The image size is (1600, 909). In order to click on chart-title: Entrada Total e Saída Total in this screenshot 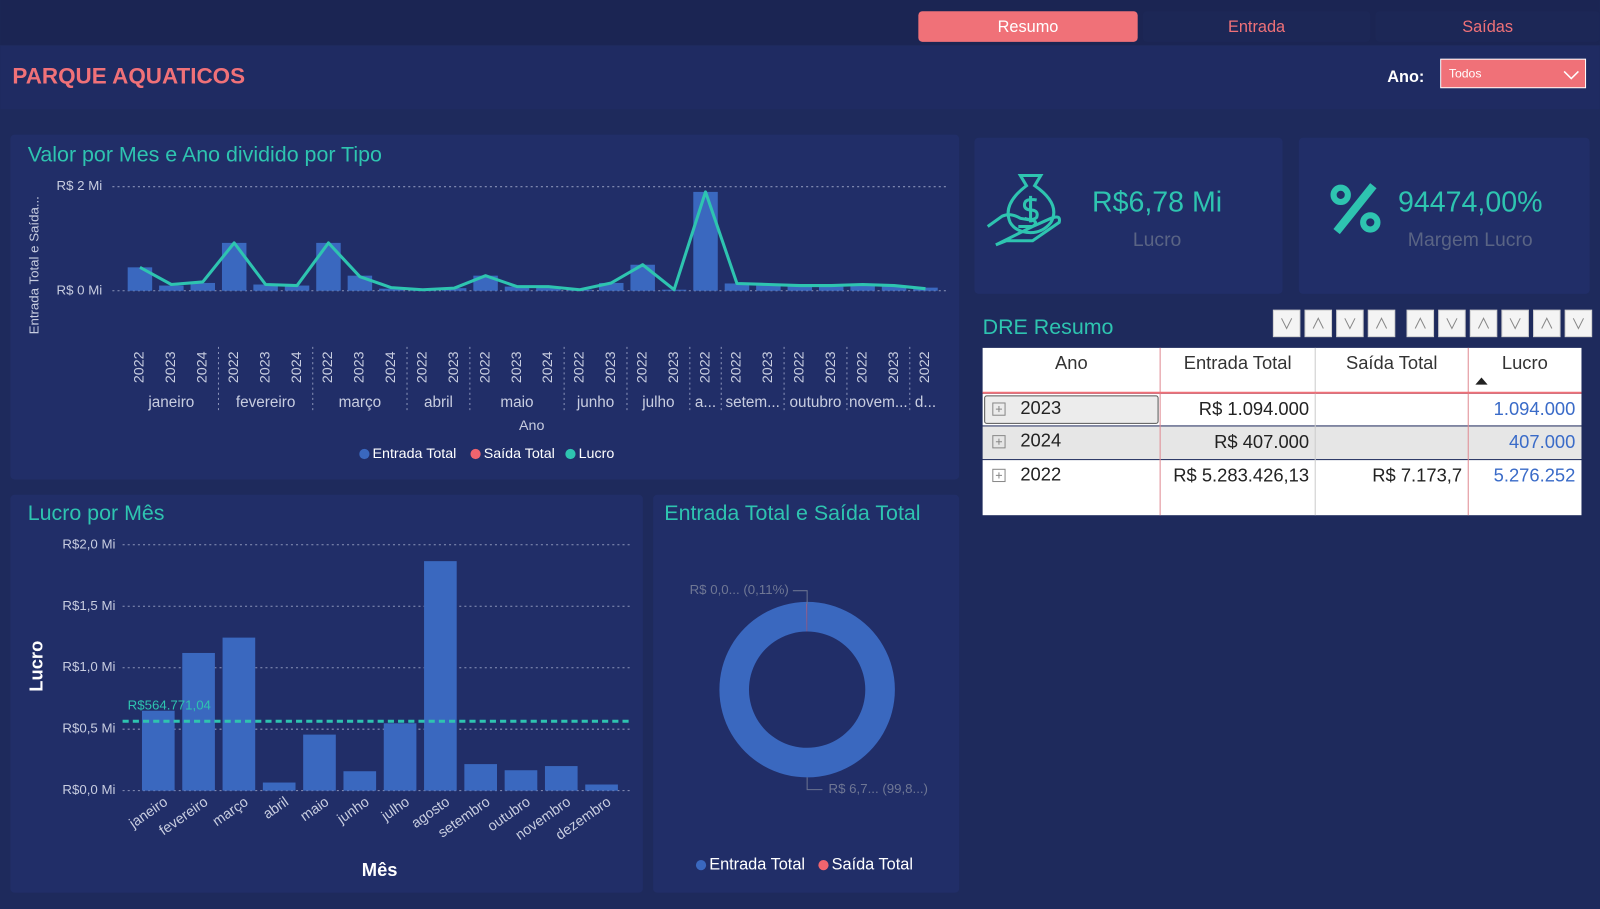, I will do `click(792, 513)`.